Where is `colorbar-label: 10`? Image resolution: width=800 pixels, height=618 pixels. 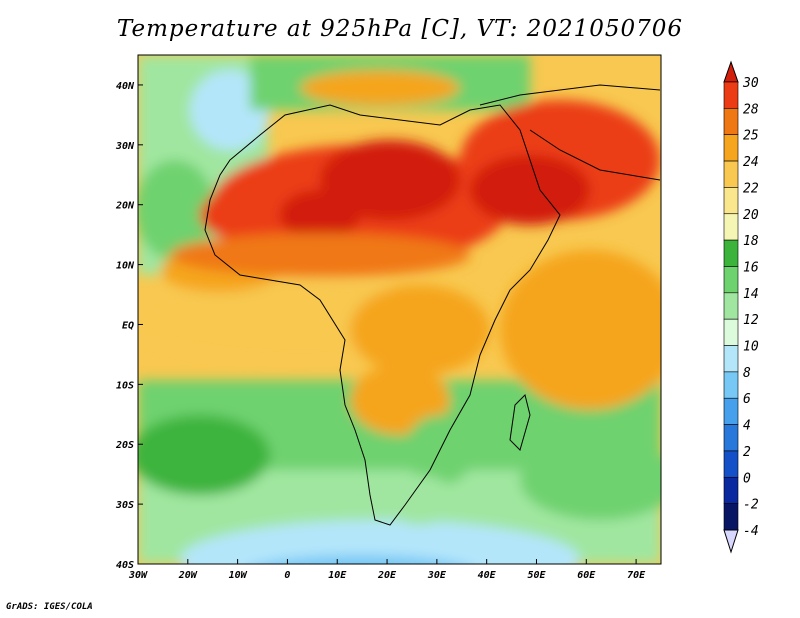 colorbar-label: 10 is located at coordinates (751, 347).